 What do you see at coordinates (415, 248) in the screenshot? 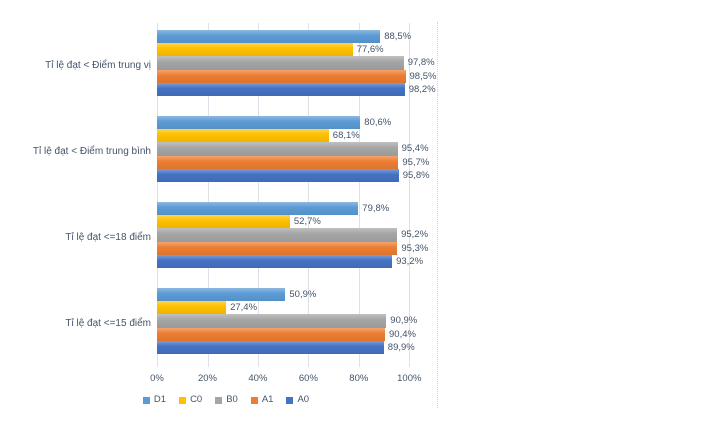
I see `data-label: 95,3%` at bounding box center [415, 248].